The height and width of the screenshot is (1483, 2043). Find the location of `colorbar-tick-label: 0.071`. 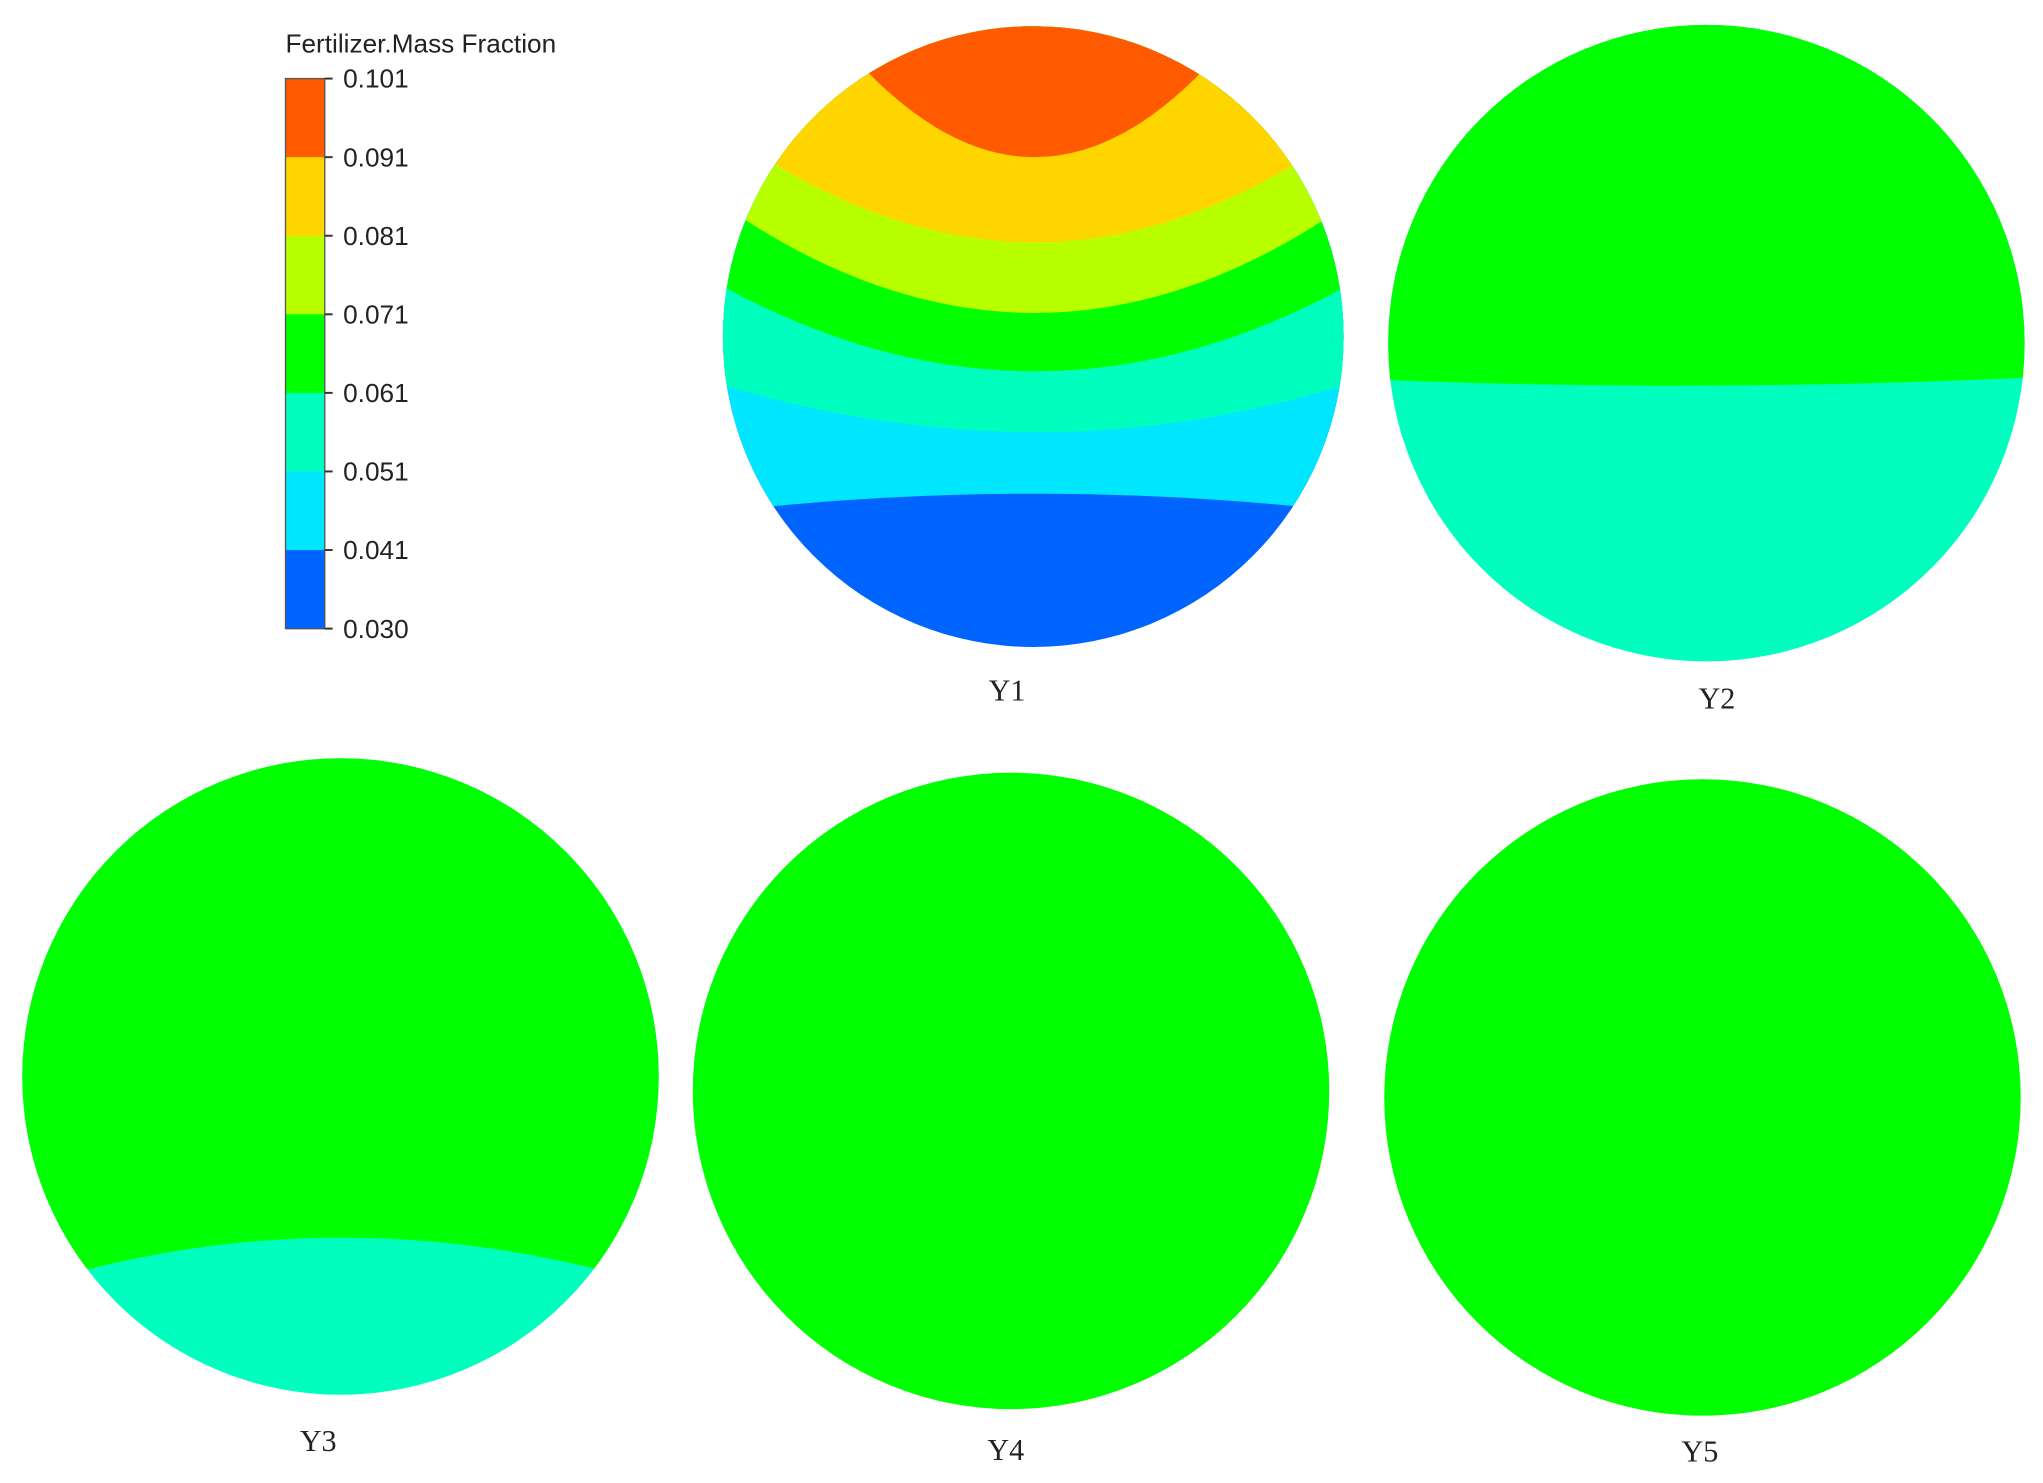

colorbar-tick-label: 0.071 is located at coordinates (376, 314).